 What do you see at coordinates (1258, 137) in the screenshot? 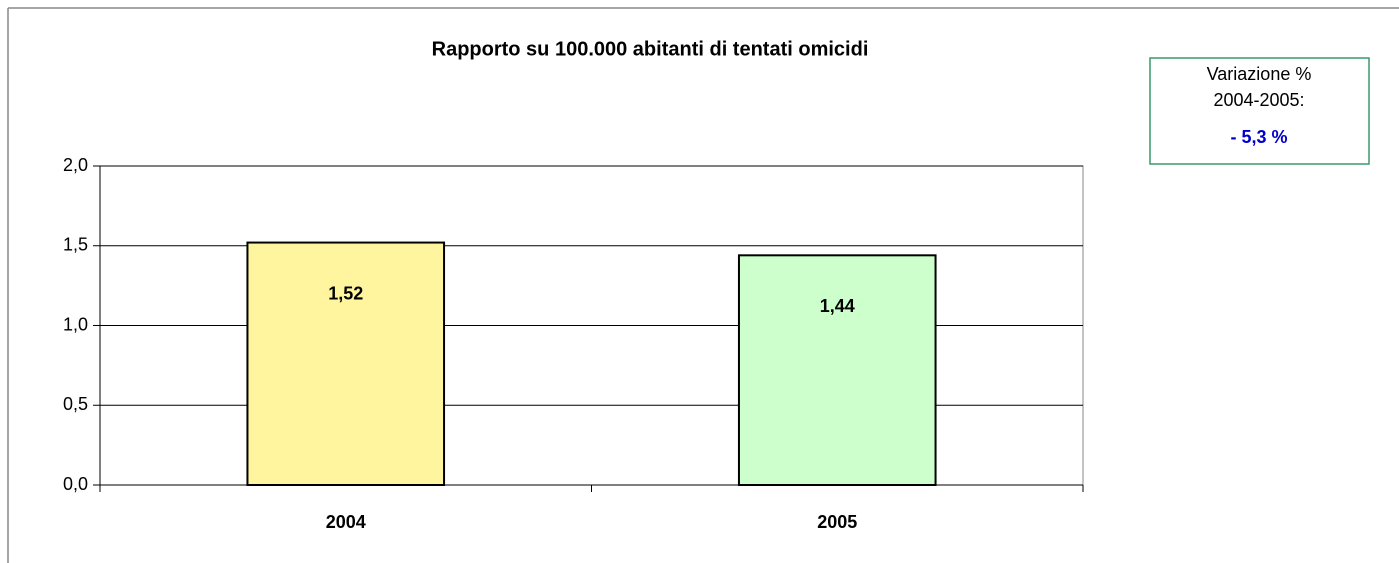
I see `annotation-value: - 5,3 %` at bounding box center [1258, 137].